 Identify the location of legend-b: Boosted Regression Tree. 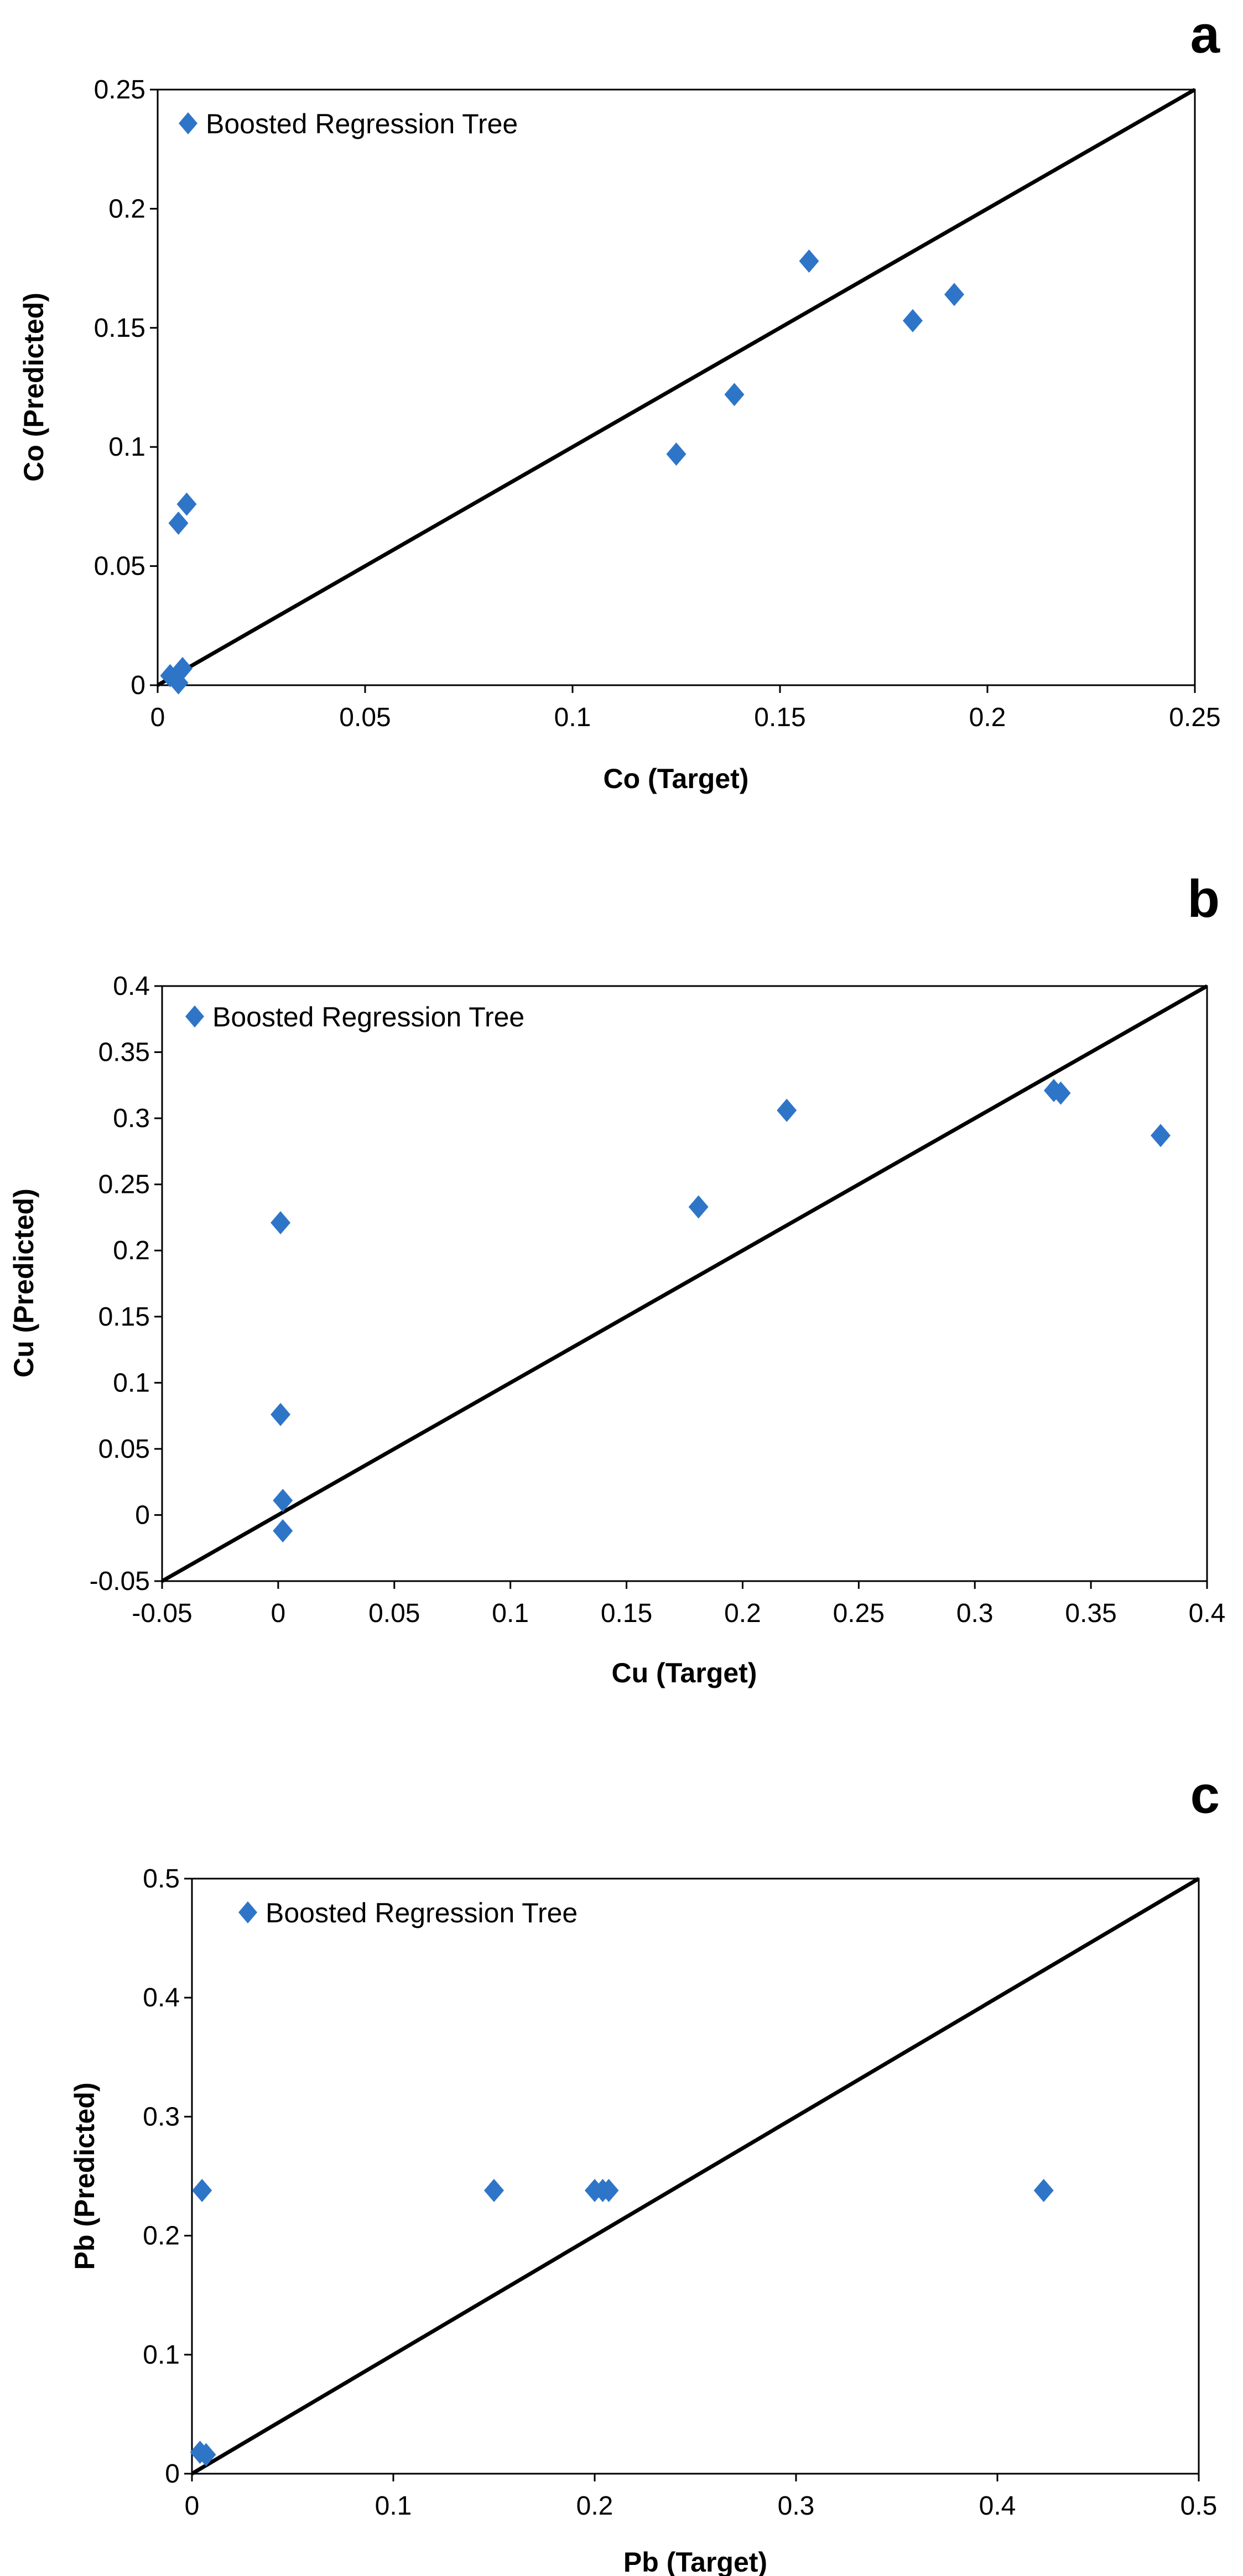
(354, 1017).